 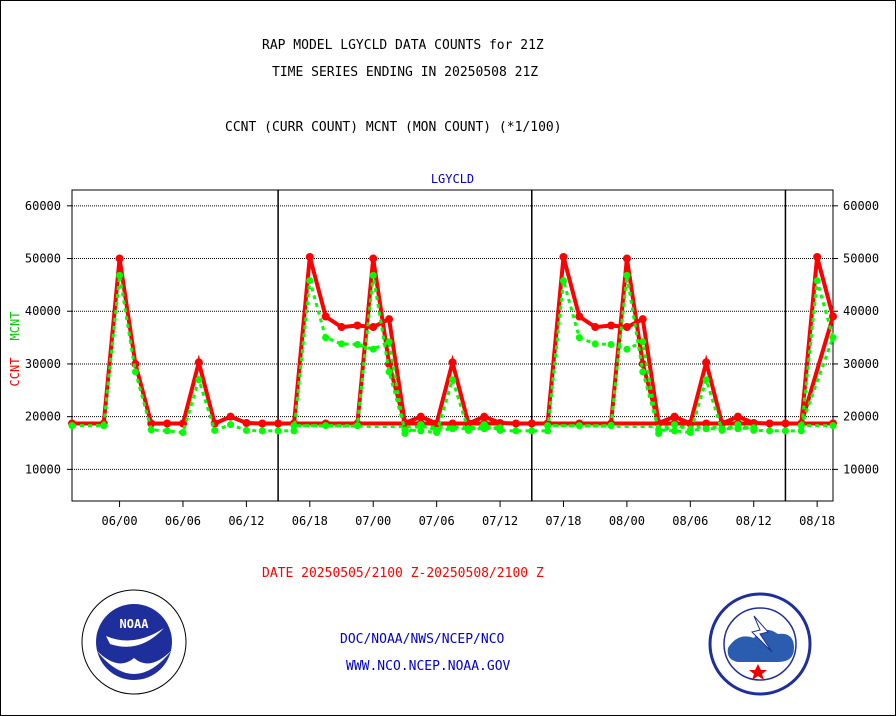 What do you see at coordinates (627, 521) in the screenshot?
I see `x-tick-label-8: 08/00` at bounding box center [627, 521].